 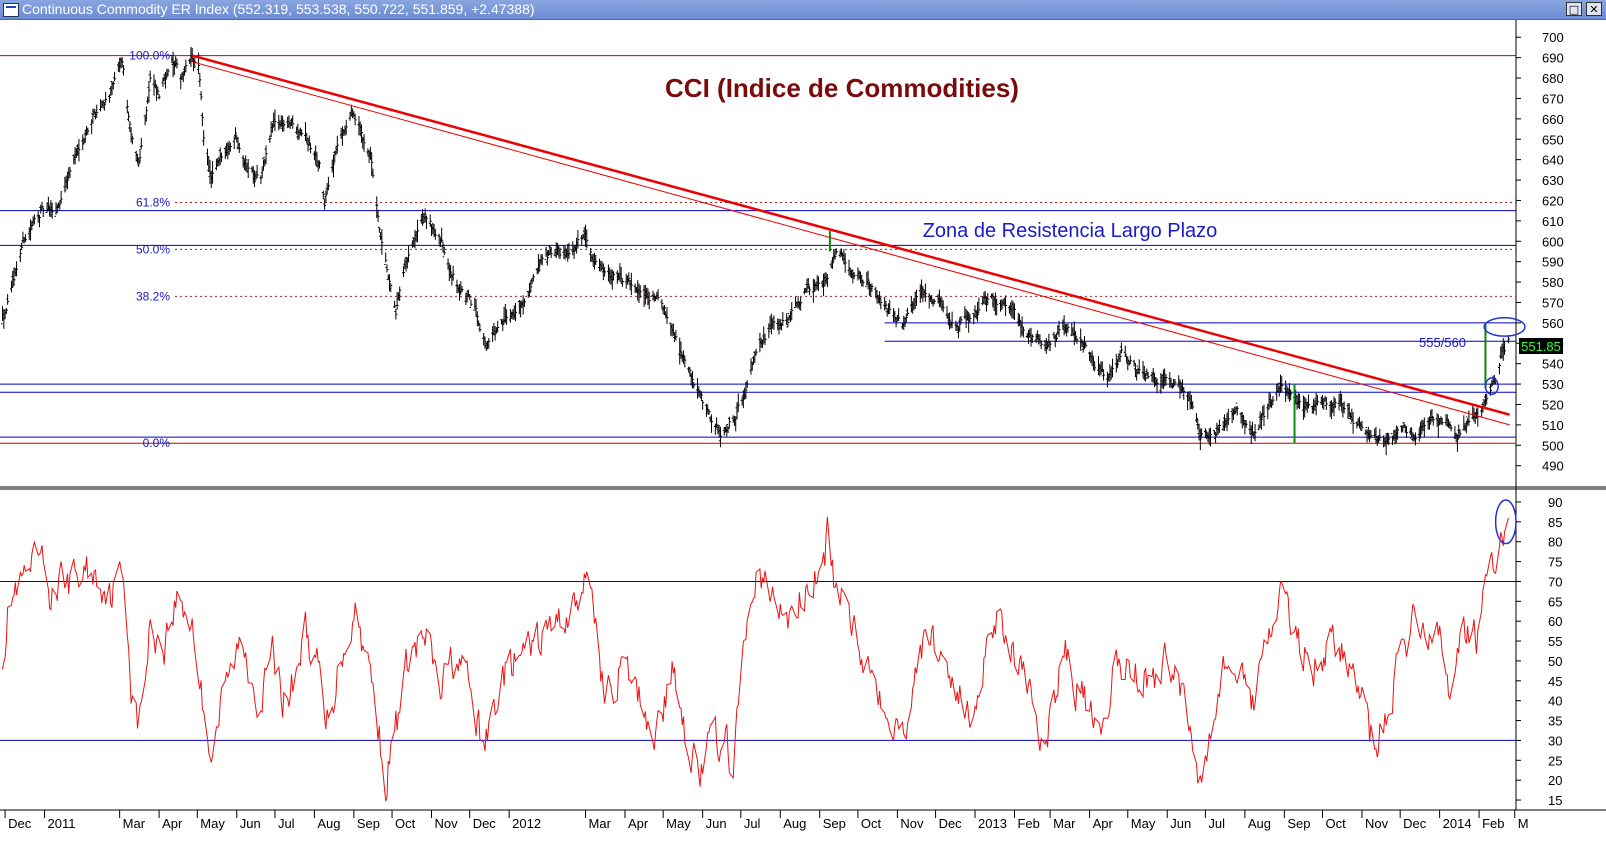 What do you see at coordinates (1553, 364) in the screenshot?
I see `price-y-tick-label: 540` at bounding box center [1553, 364].